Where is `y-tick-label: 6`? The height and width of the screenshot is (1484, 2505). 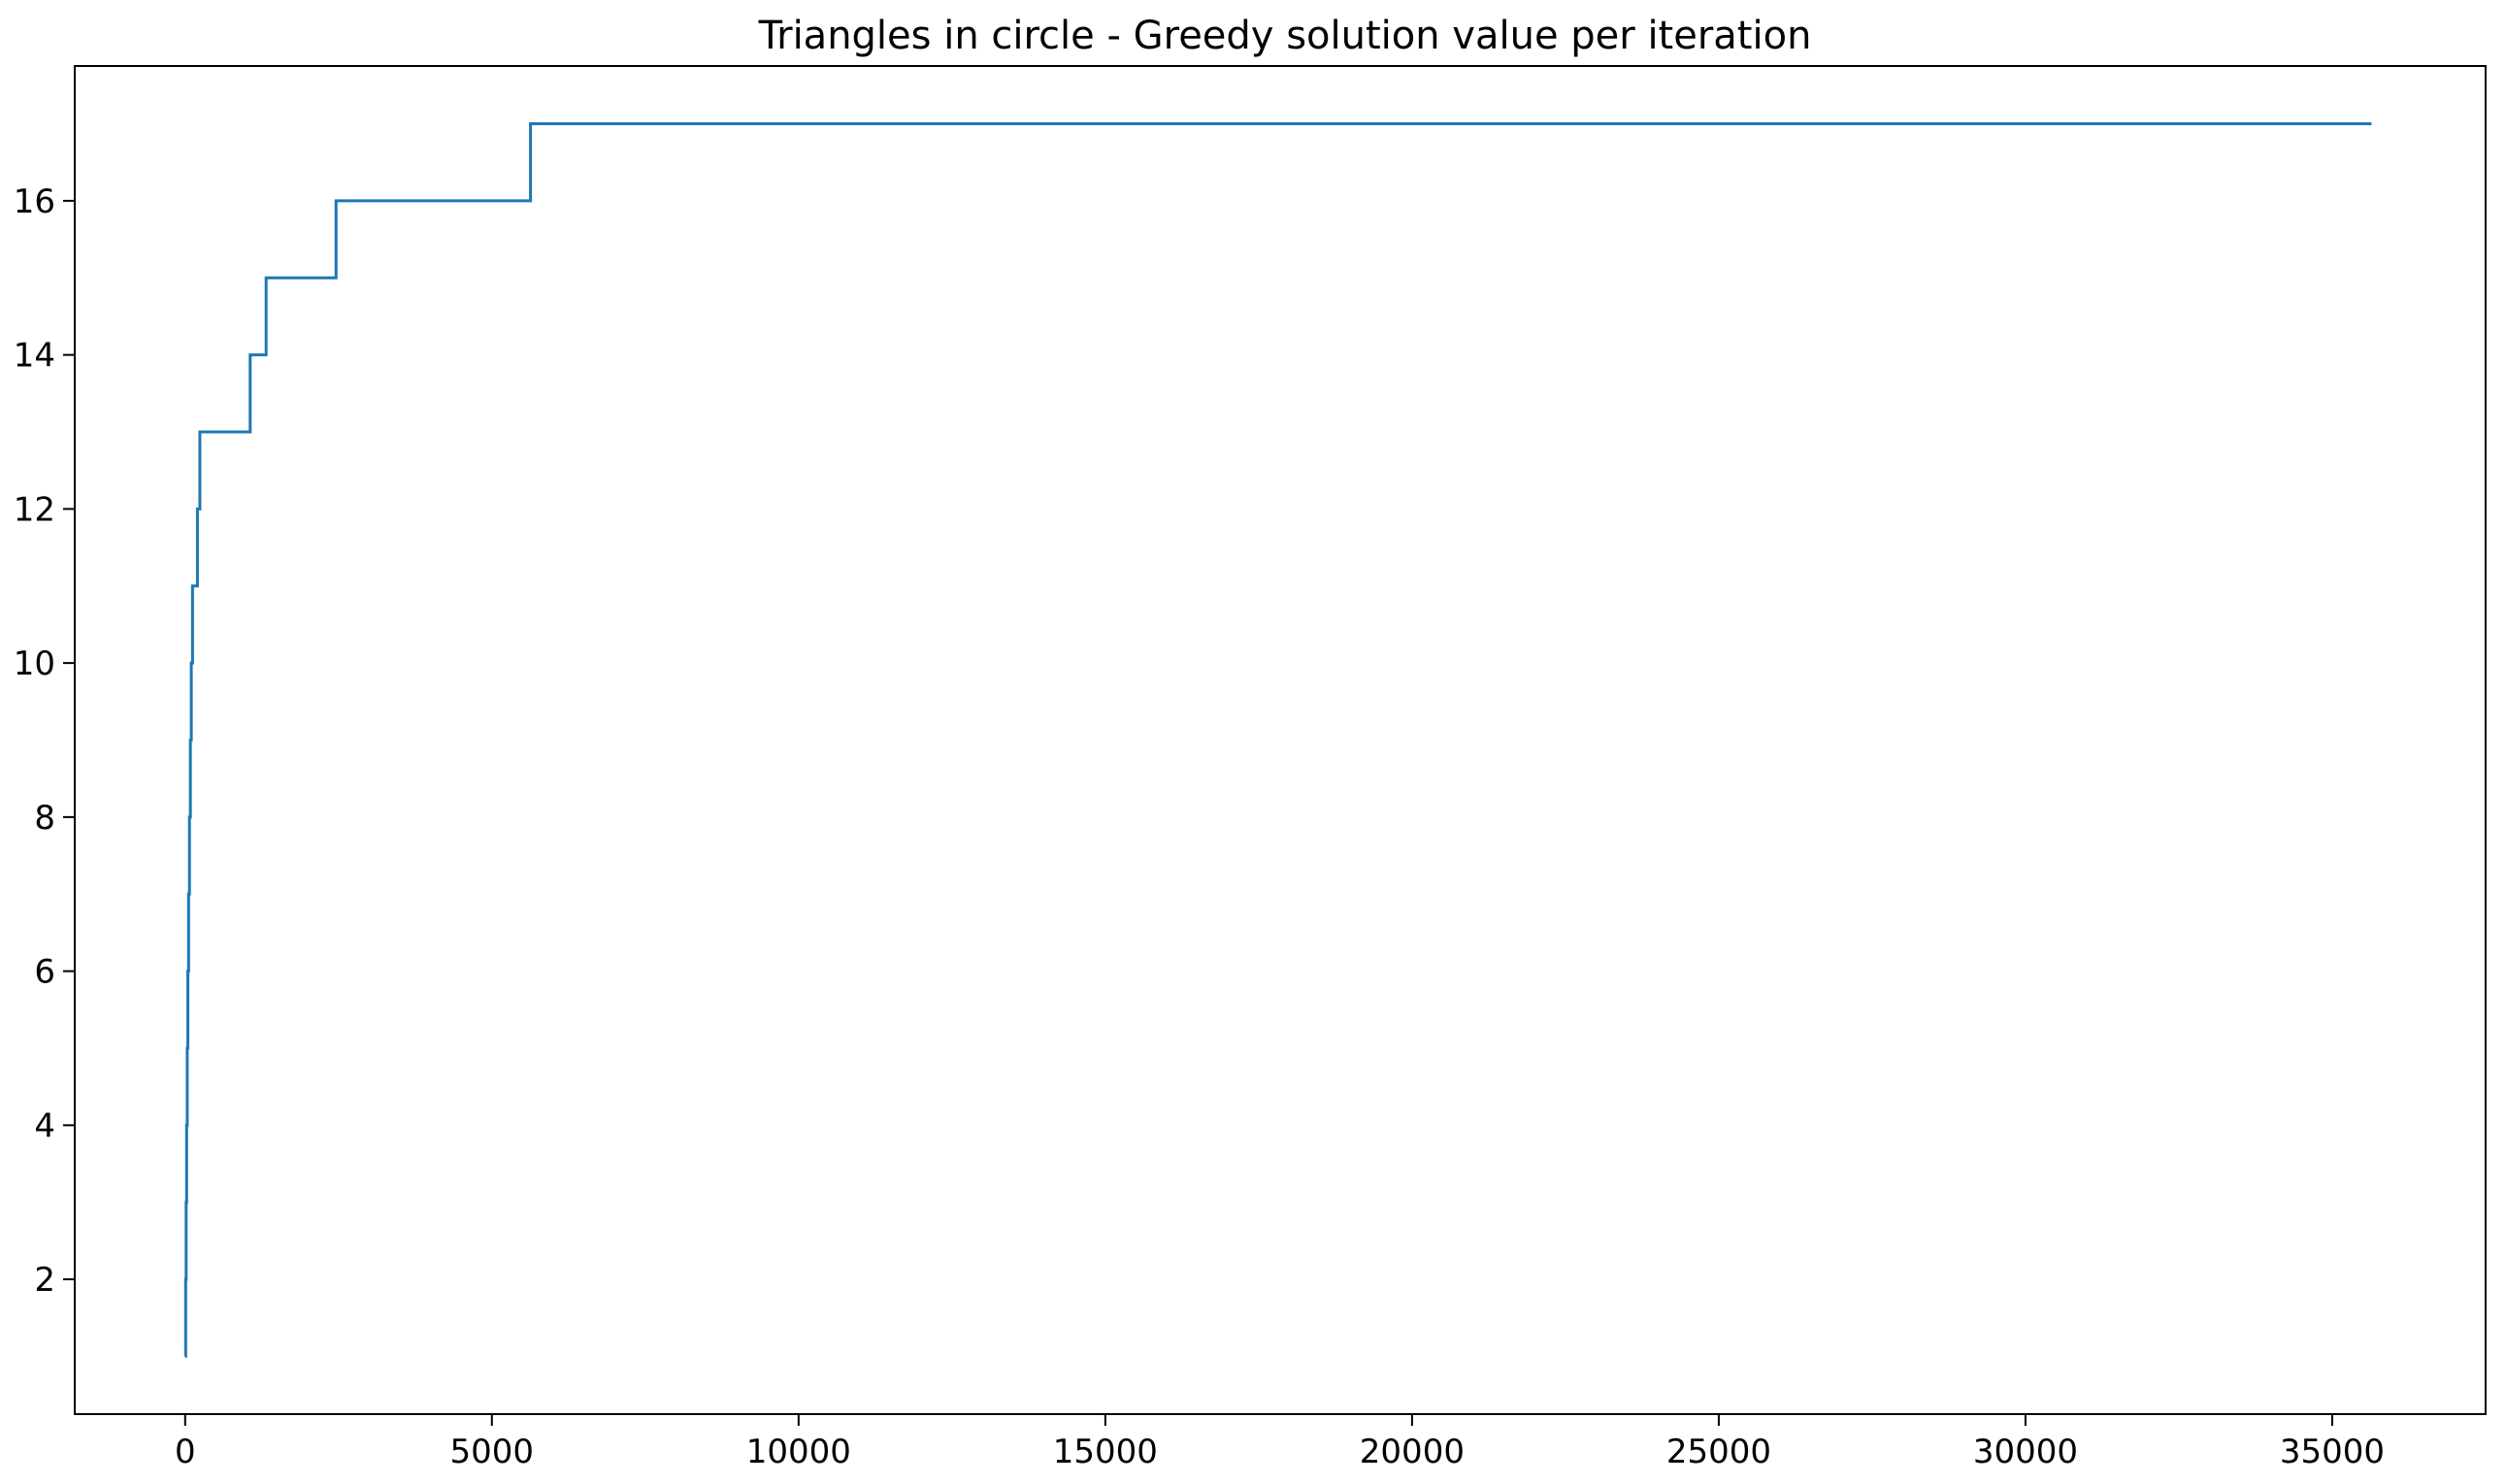
y-tick-label: 6 is located at coordinates (44, 972).